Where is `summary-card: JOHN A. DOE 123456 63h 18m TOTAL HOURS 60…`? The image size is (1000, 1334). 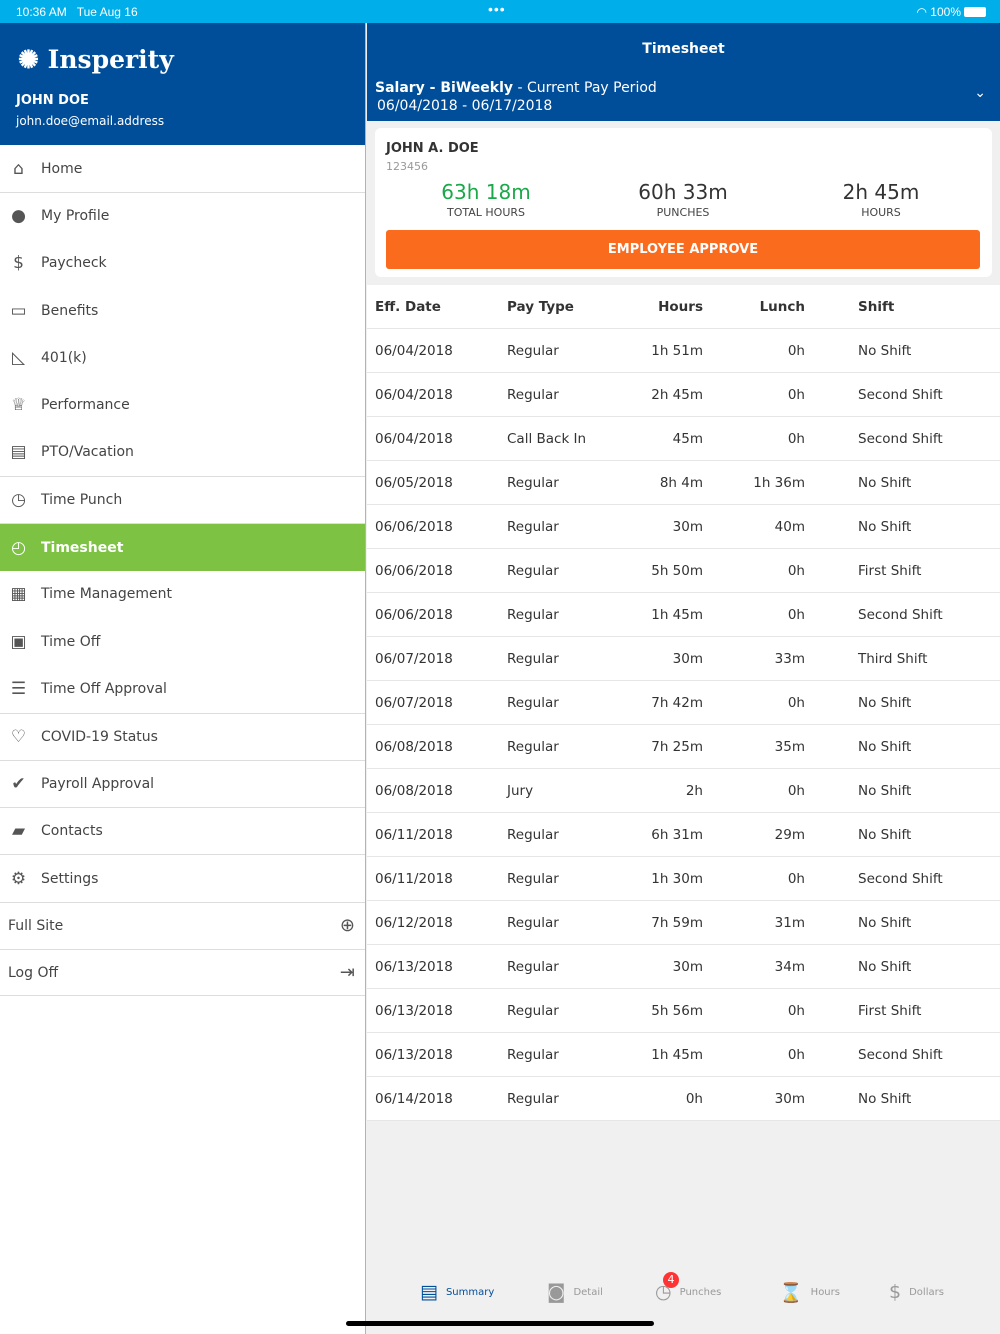
summary-card: JOHN A. DOE 123456 63h 18m TOTAL HOURS 60… is located at coordinates (683, 202).